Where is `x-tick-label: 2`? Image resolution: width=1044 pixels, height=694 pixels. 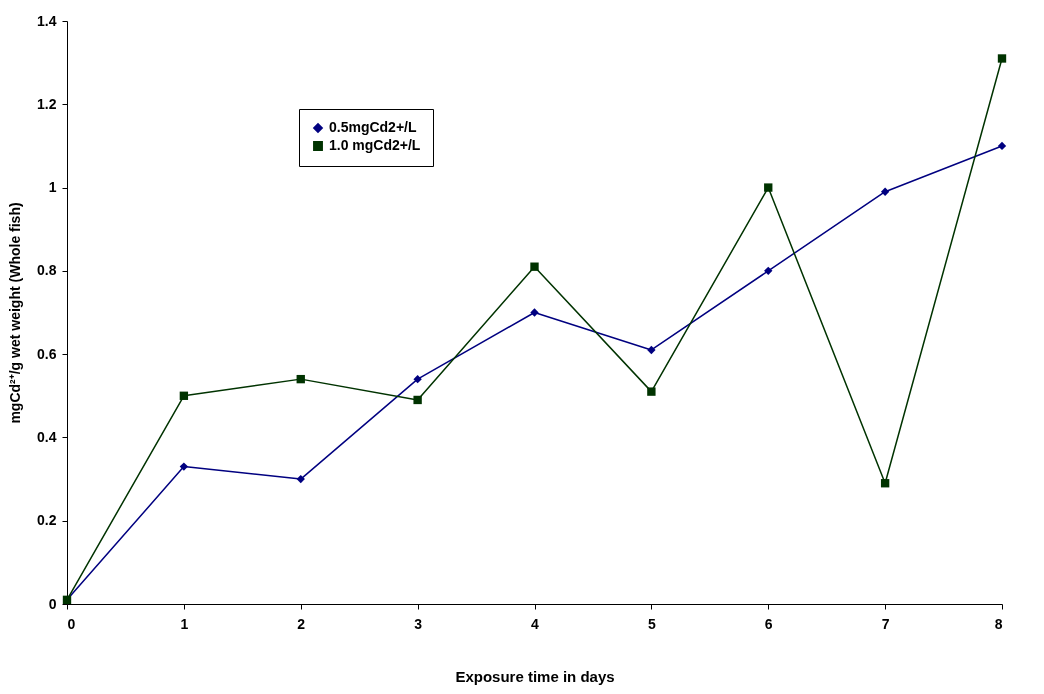
x-tick-label: 2 is located at coordinates (301, 623).